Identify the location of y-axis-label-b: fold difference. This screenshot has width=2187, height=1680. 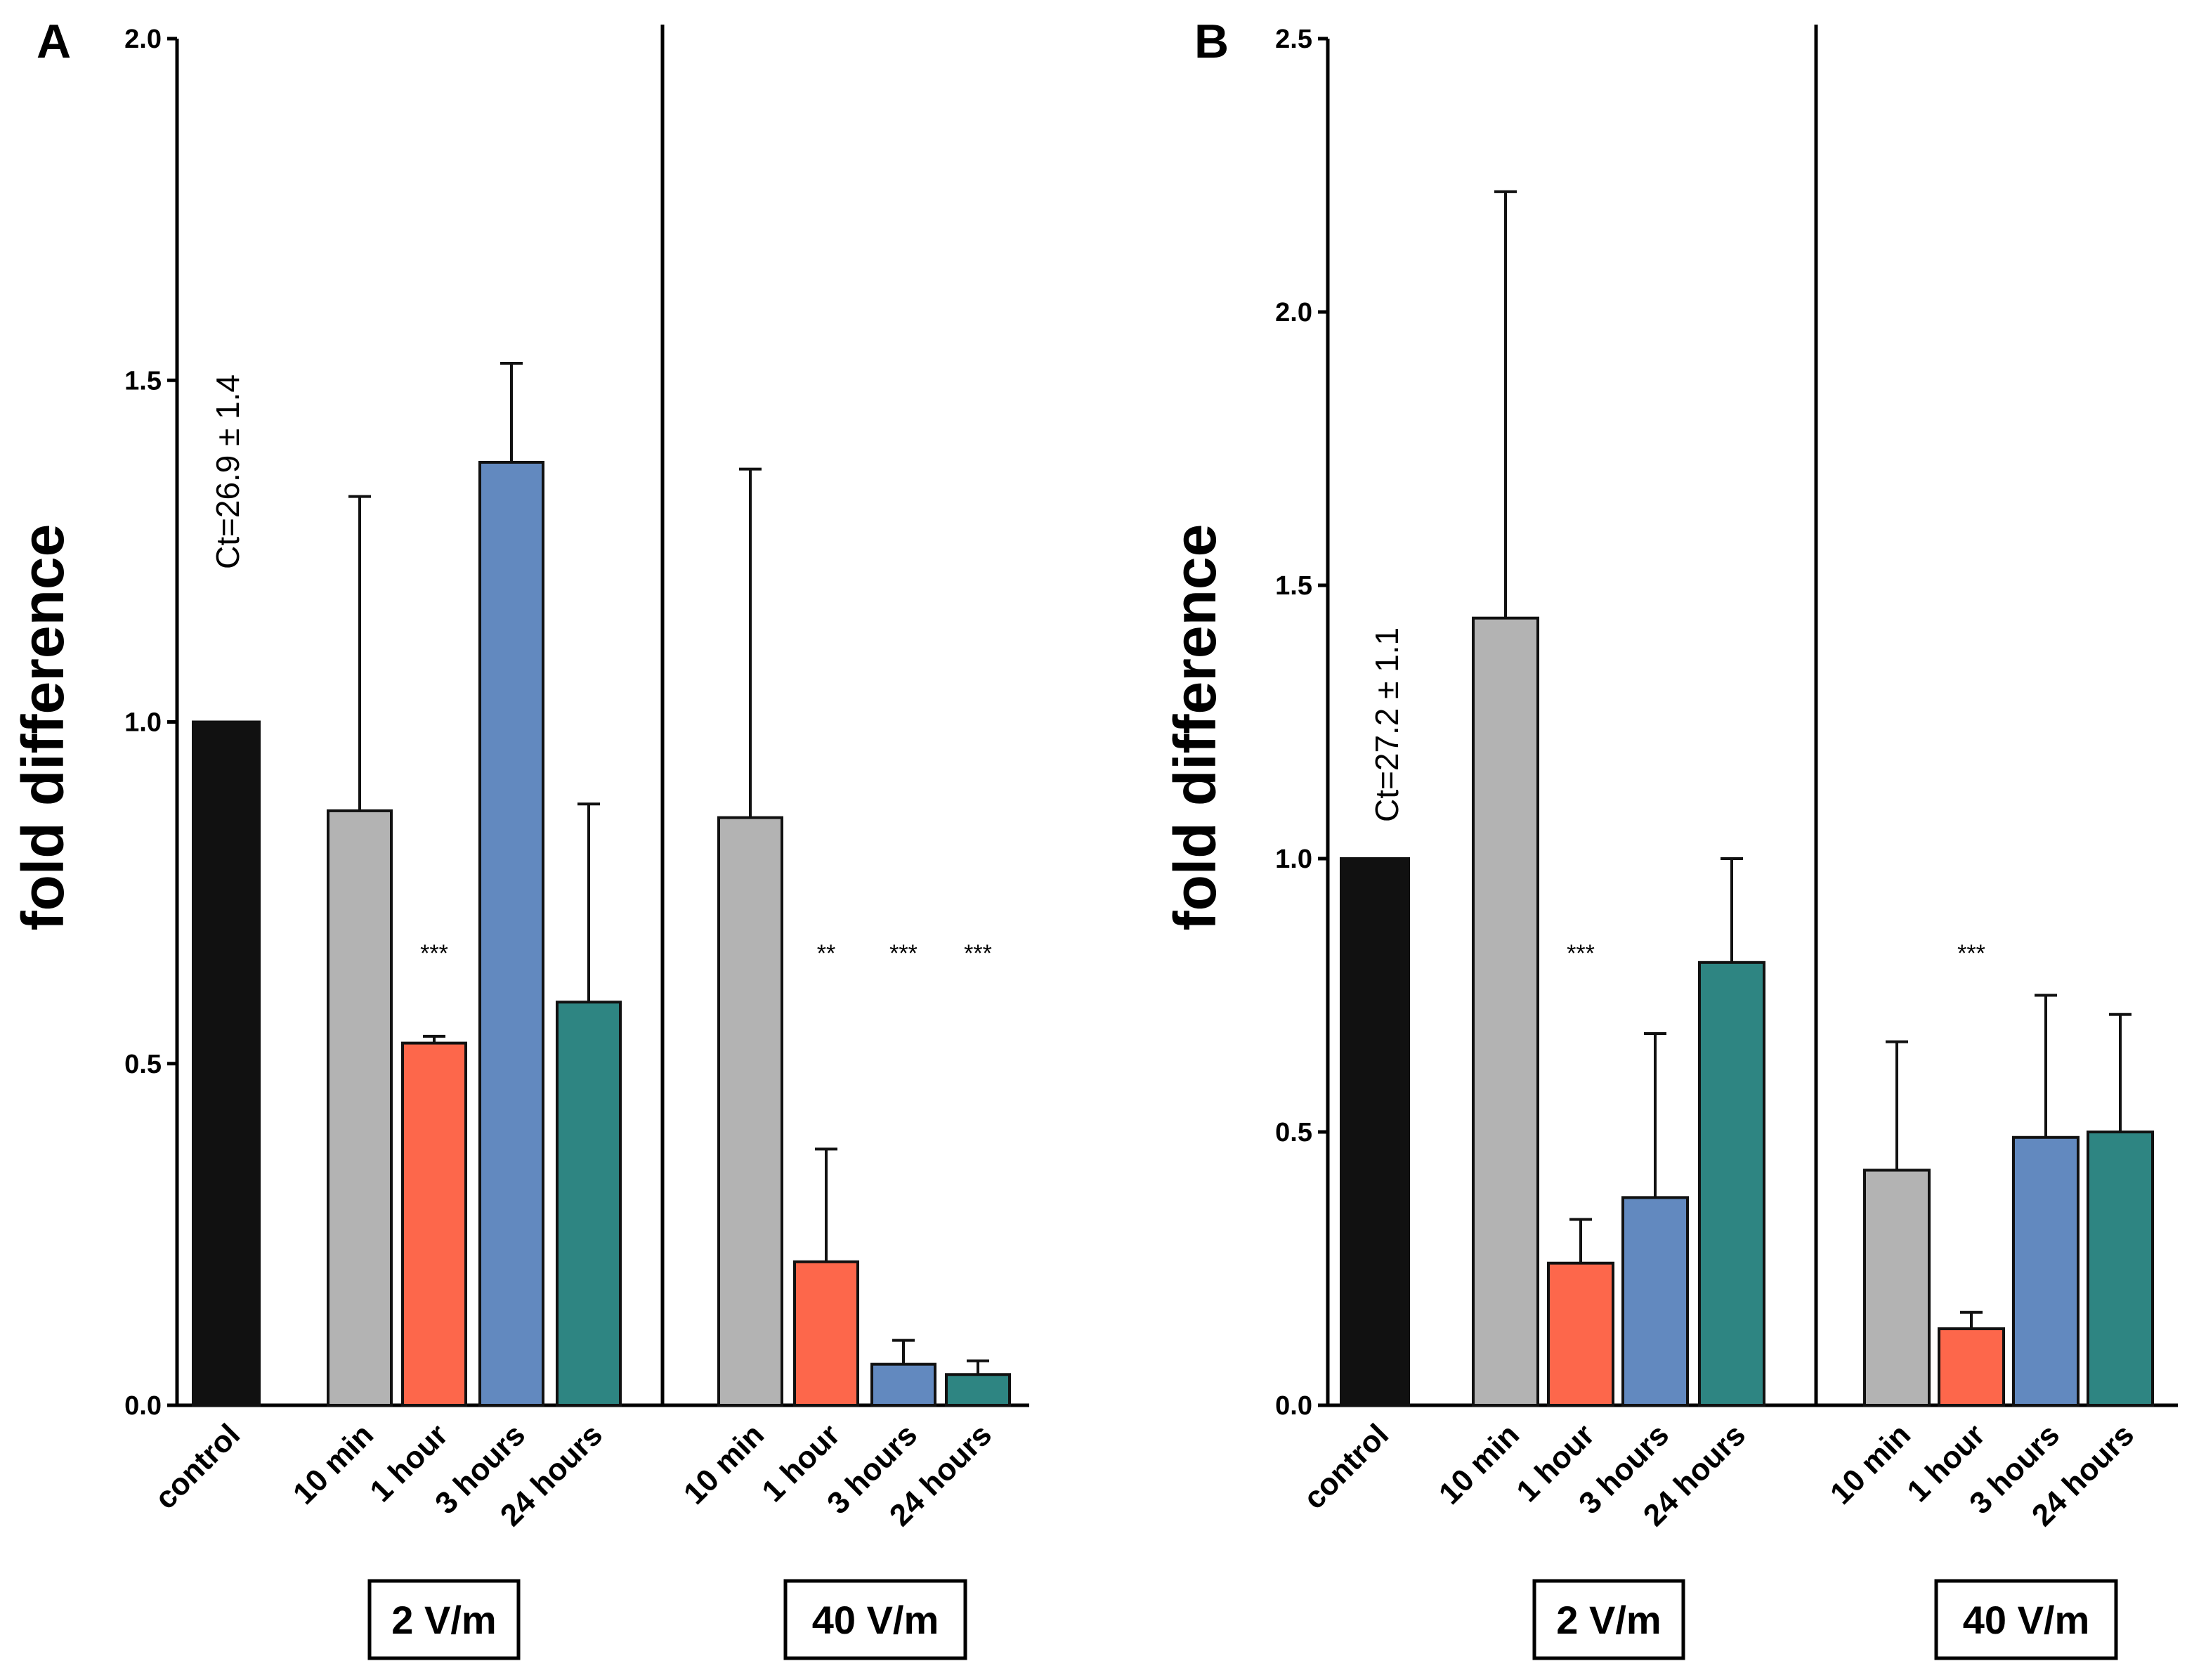
(1195, 727).